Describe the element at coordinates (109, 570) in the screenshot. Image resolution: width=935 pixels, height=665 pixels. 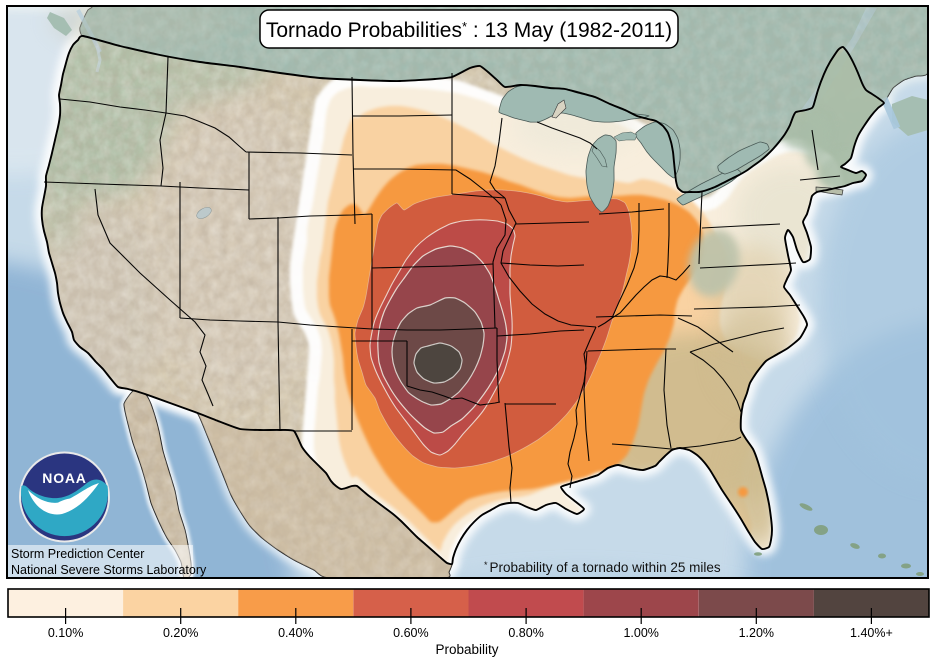
I see `svg-text:National Severe Storms Laborat: National Severe Storms Laboratory` at that location.